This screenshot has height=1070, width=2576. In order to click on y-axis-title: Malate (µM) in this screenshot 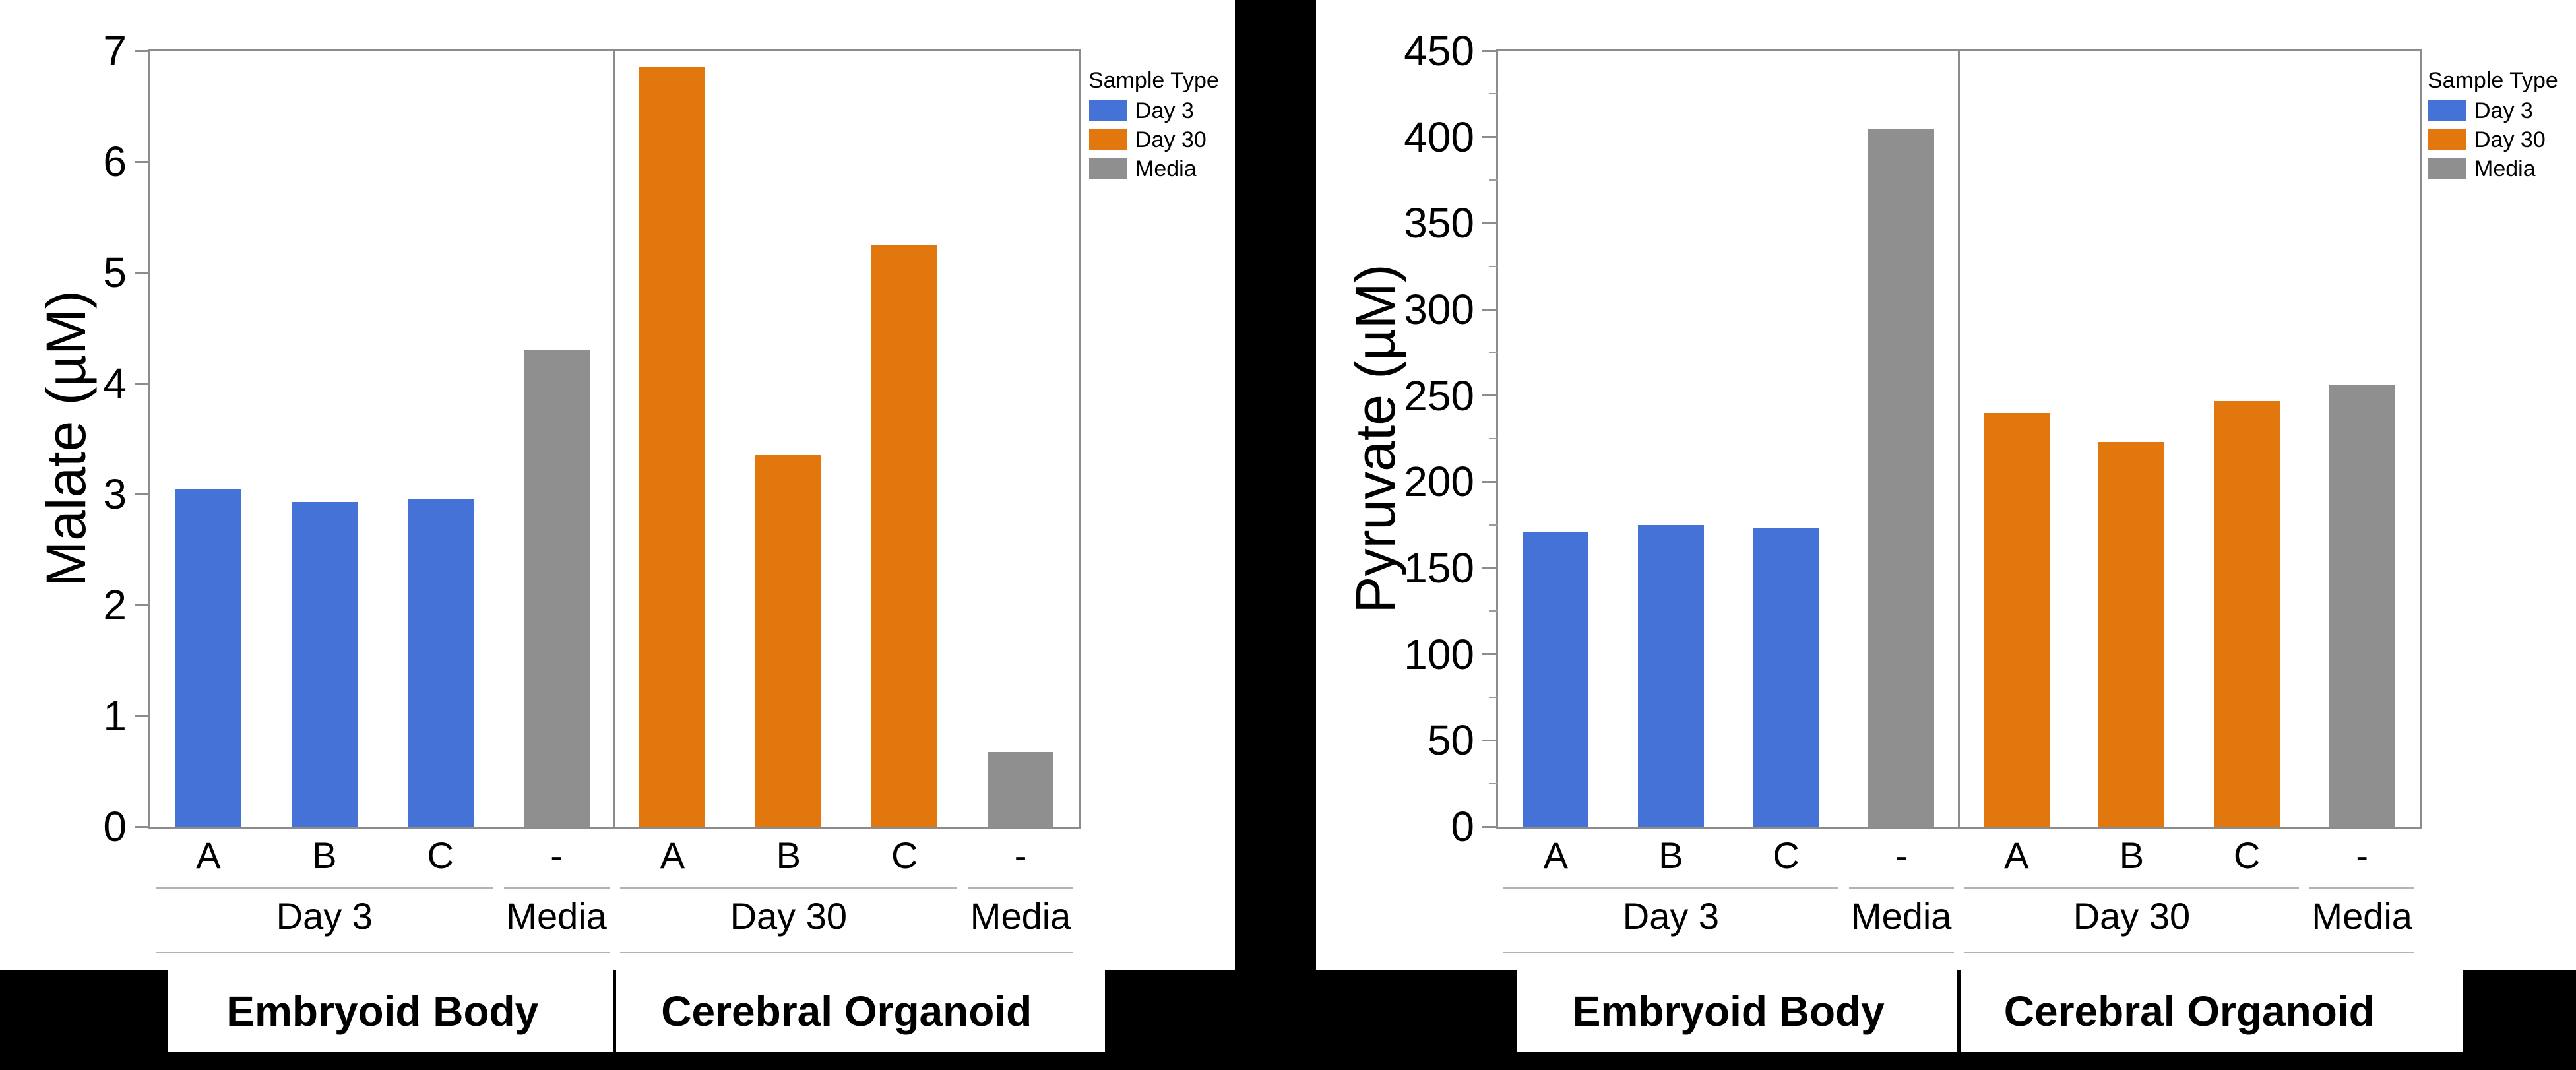, I will do `click(66, 438)`.